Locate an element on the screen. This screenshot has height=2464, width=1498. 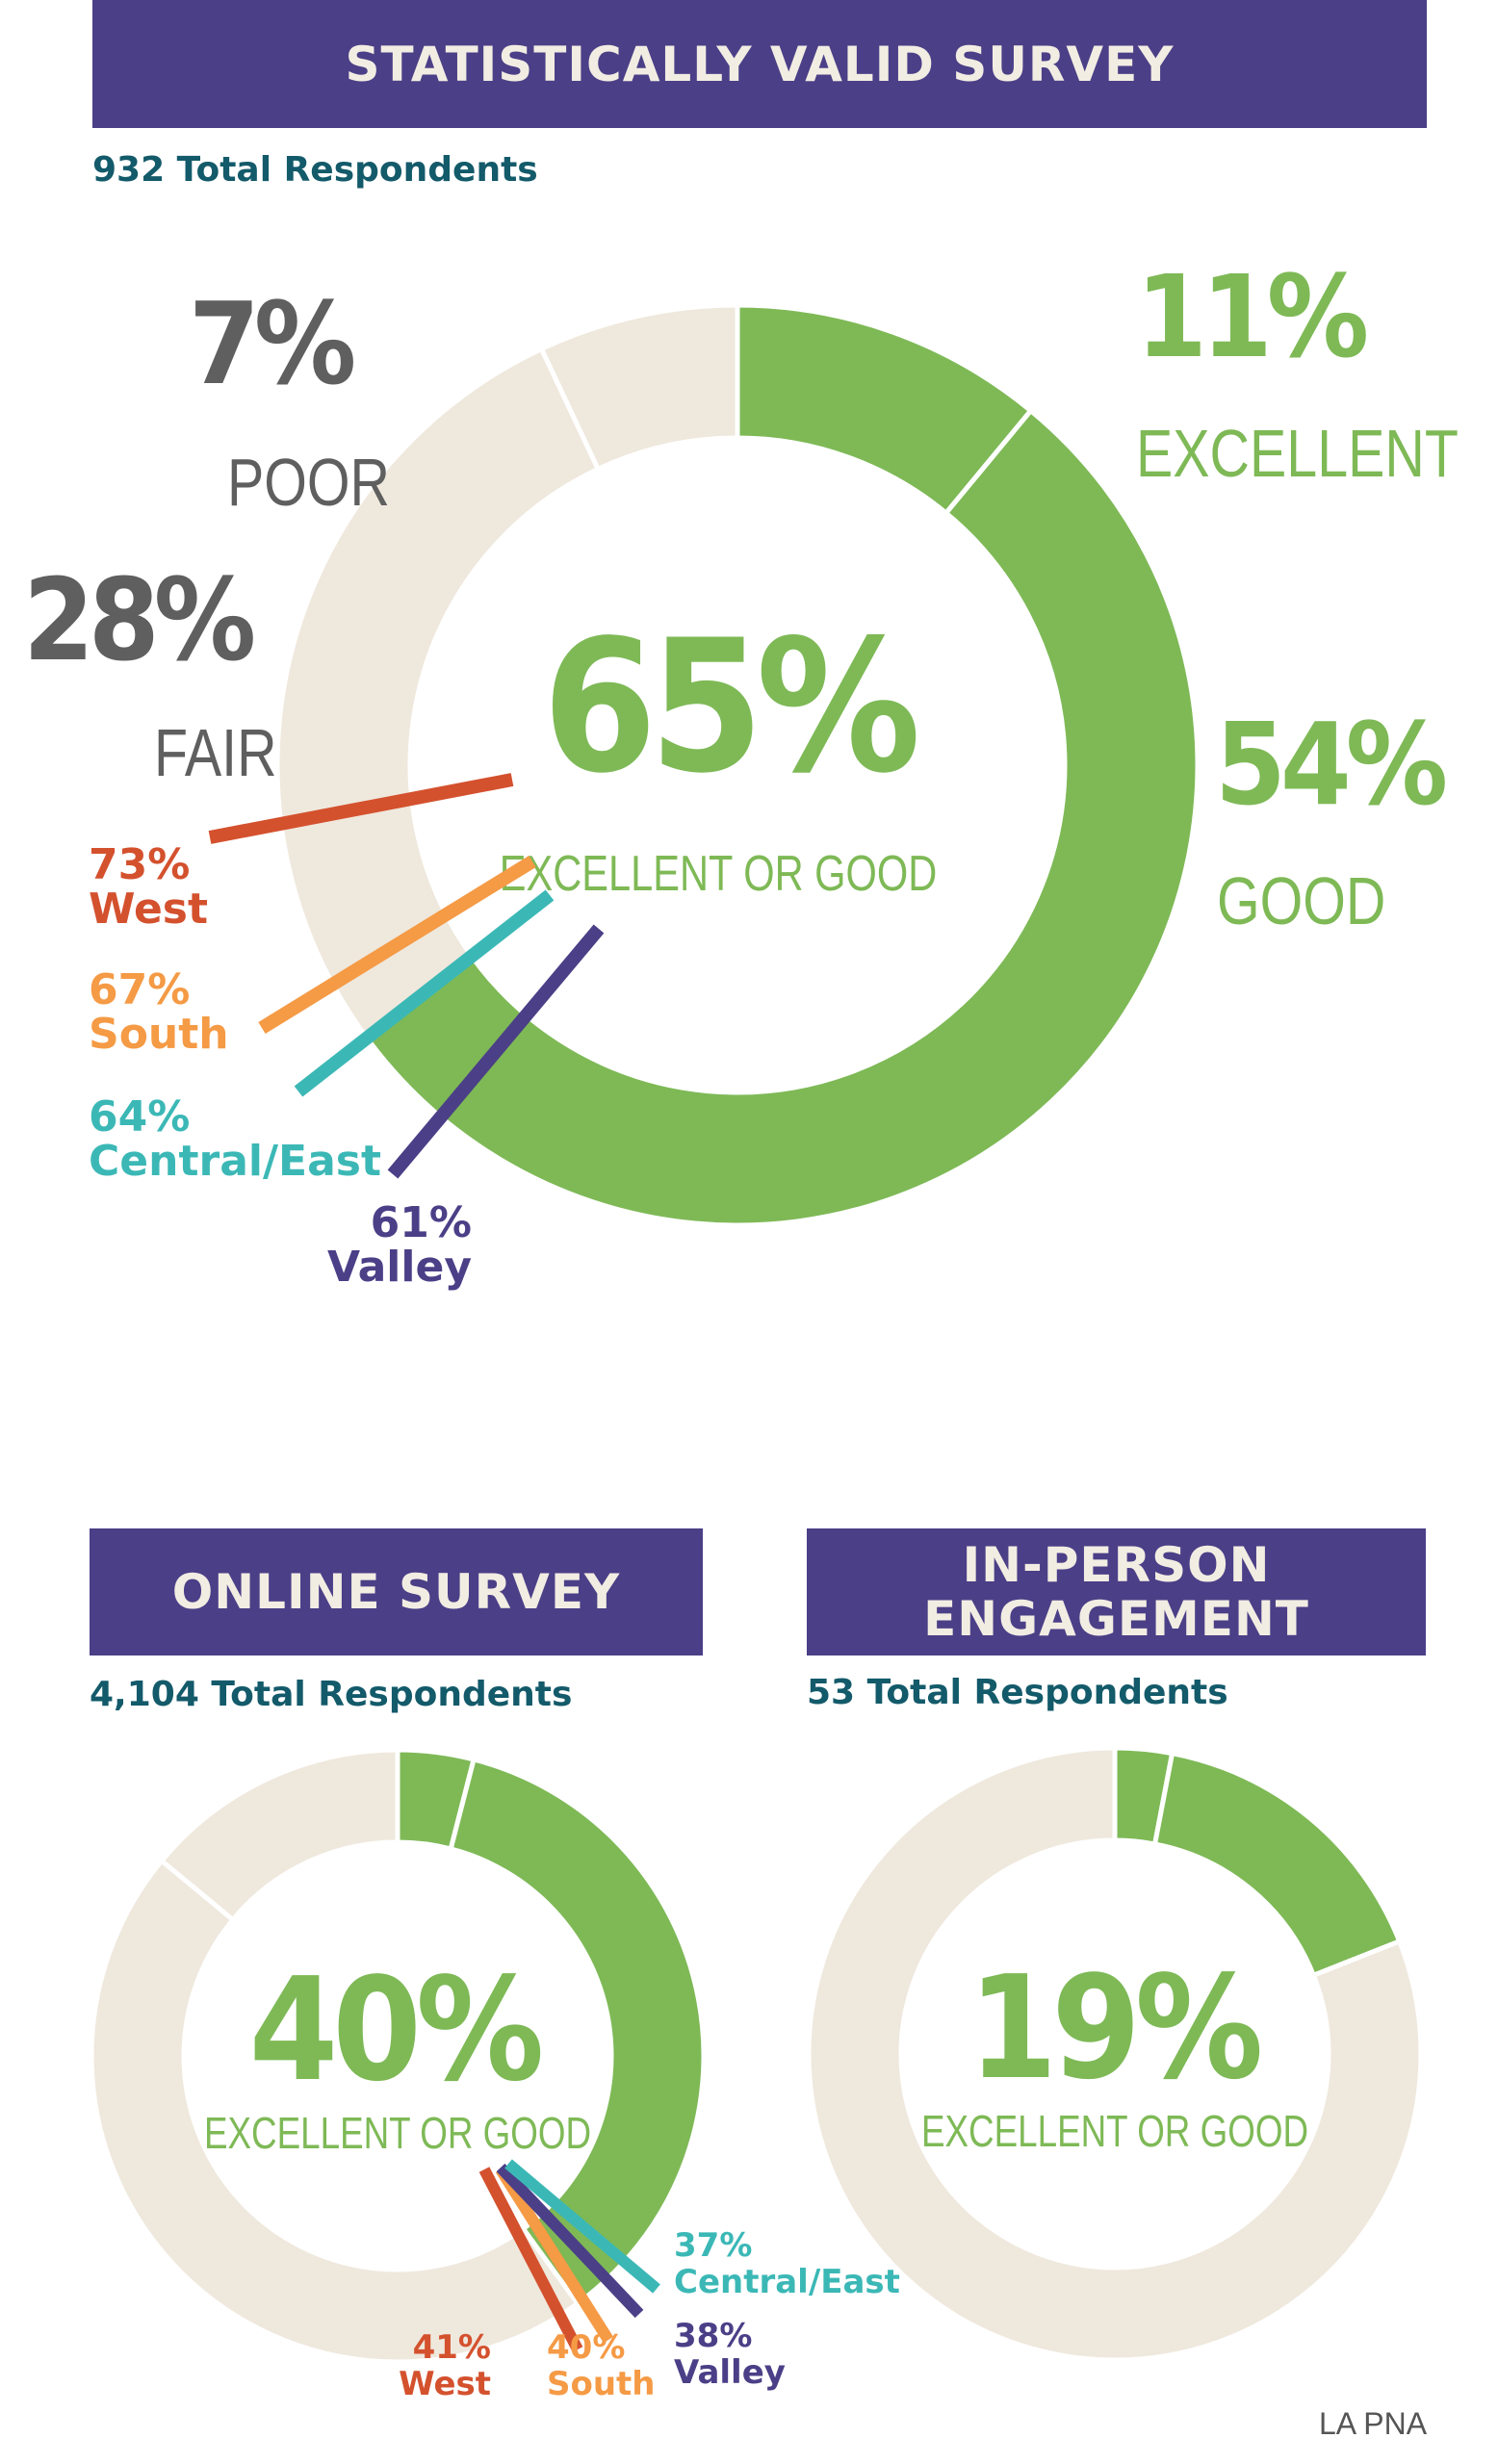
statistical-leader-west is located at coordinates (361, 808).